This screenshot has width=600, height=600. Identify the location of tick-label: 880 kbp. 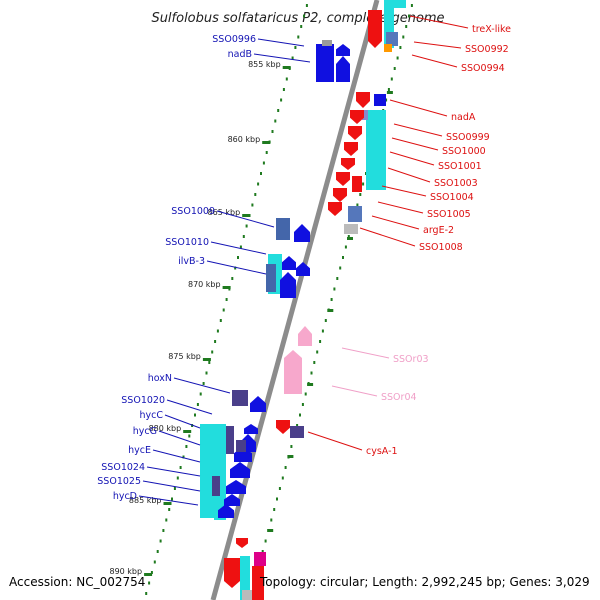
(165, 428).